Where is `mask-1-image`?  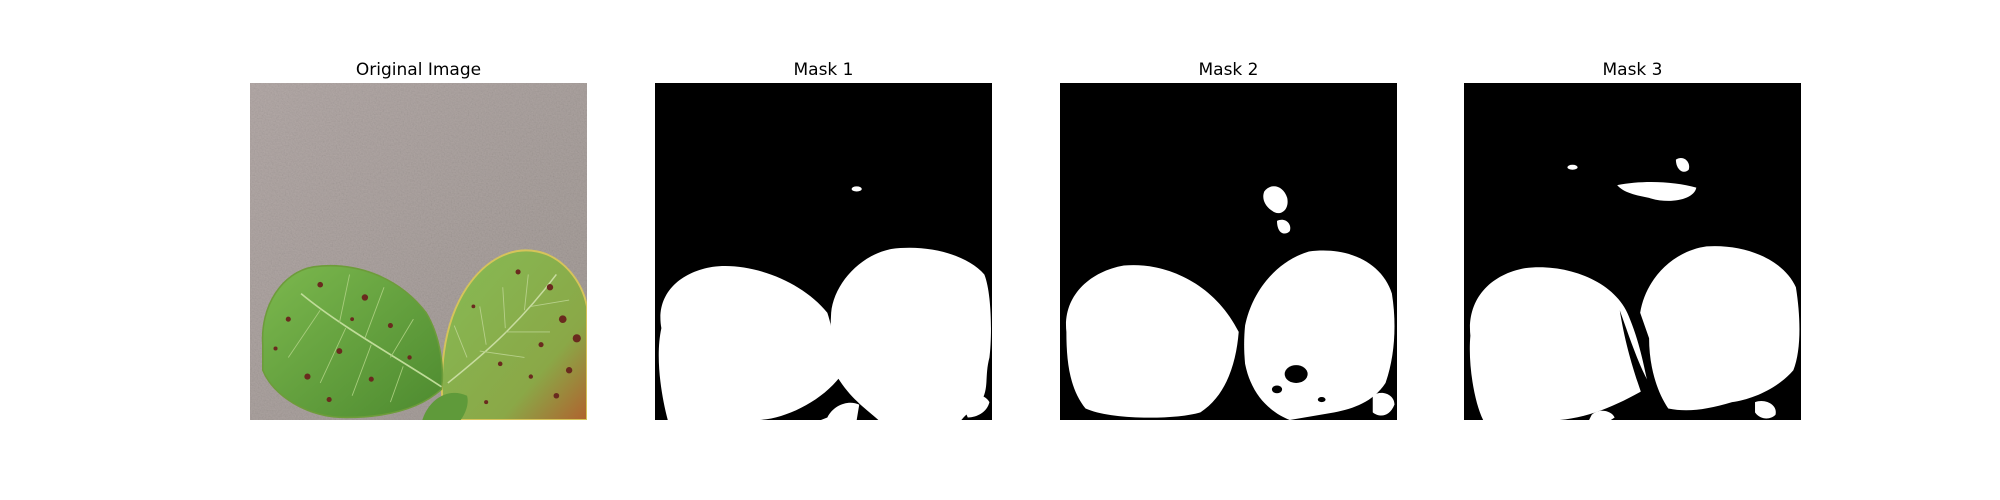
mask-1-image is located at coordinates (823, 251).